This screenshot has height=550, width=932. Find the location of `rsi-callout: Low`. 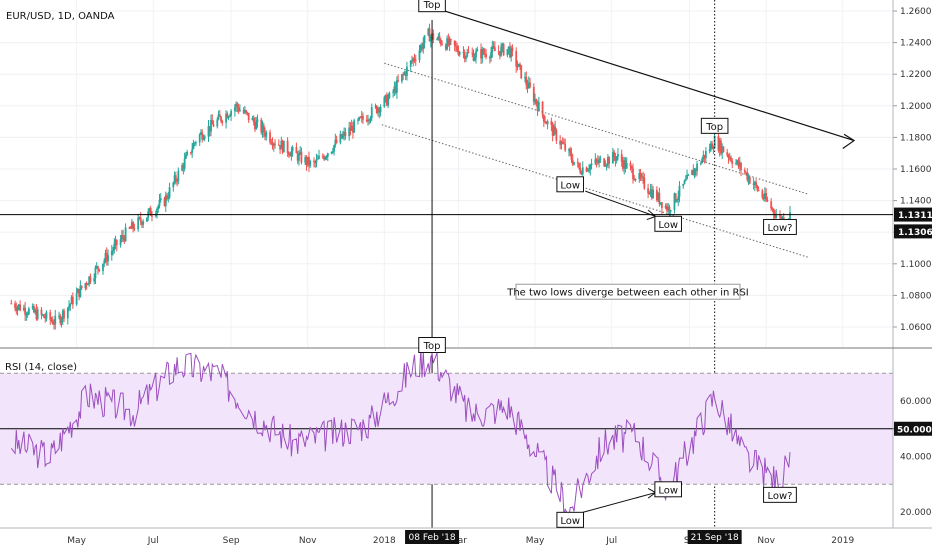

rsi-callout: Low is located at coordinates (668, 490).